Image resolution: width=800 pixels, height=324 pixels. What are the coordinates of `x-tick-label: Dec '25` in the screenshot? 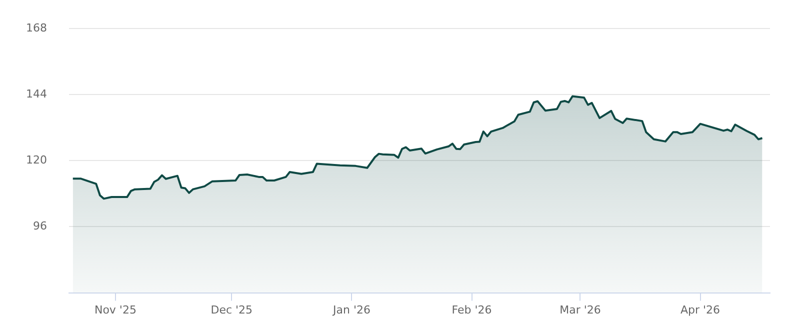 It's located at (231, 309).